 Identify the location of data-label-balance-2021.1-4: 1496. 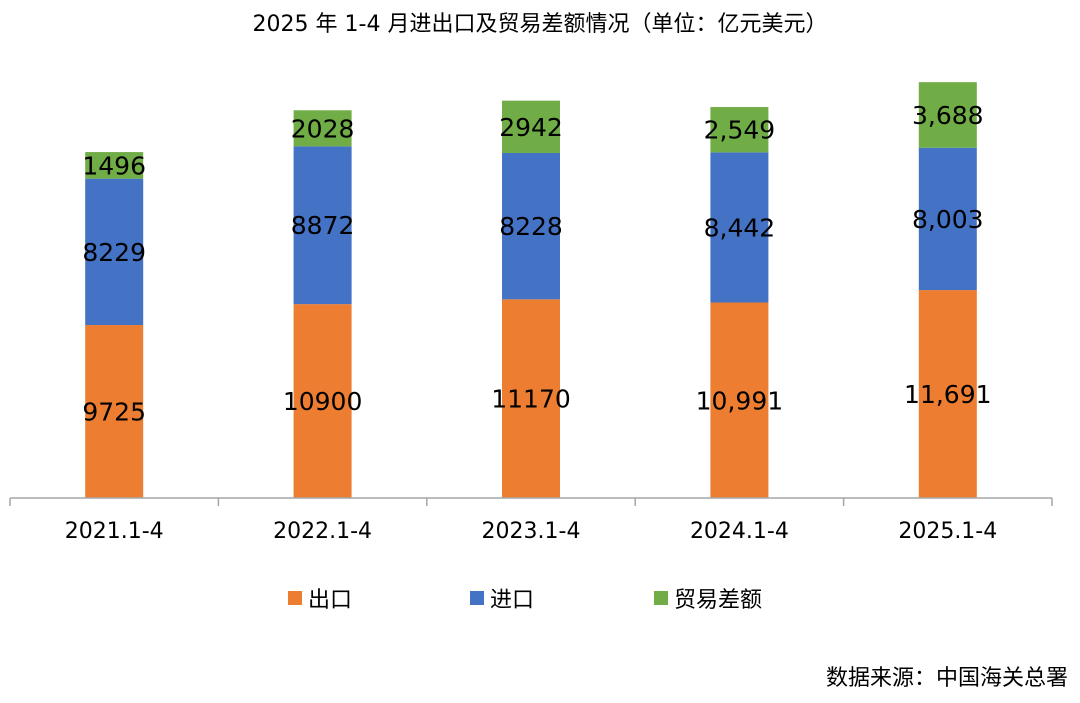
(114, 165).